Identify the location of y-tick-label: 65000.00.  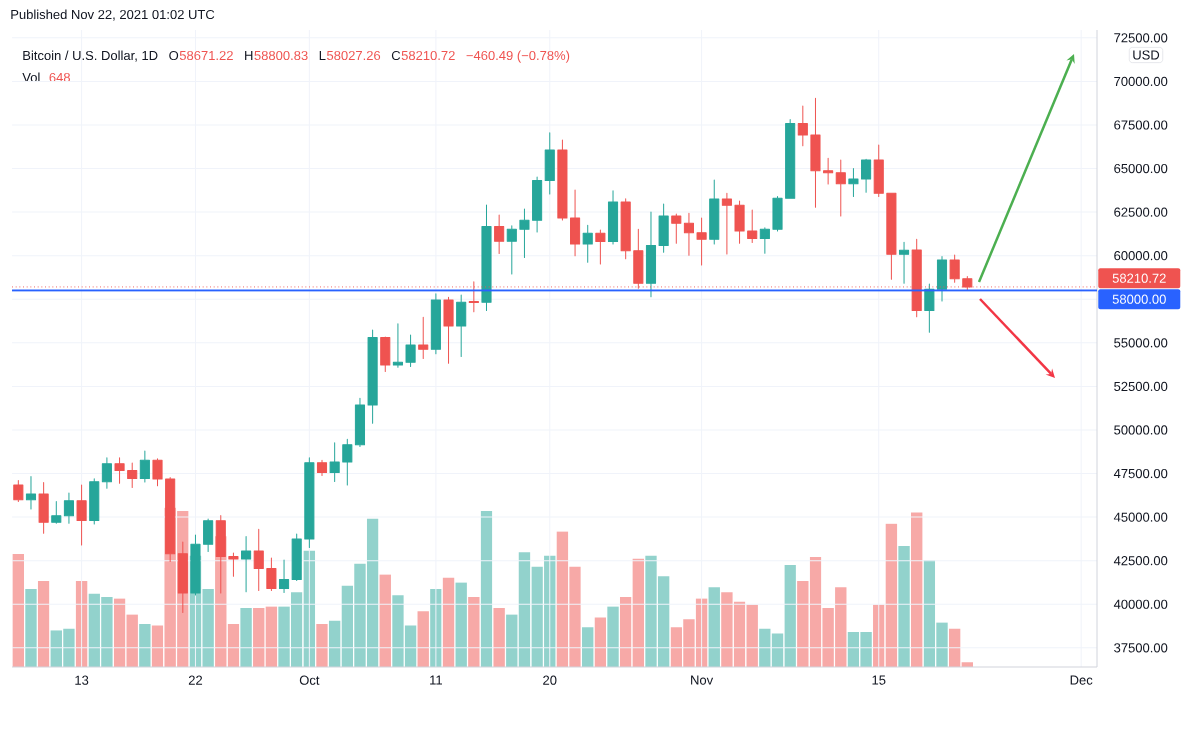
(1141, 168).